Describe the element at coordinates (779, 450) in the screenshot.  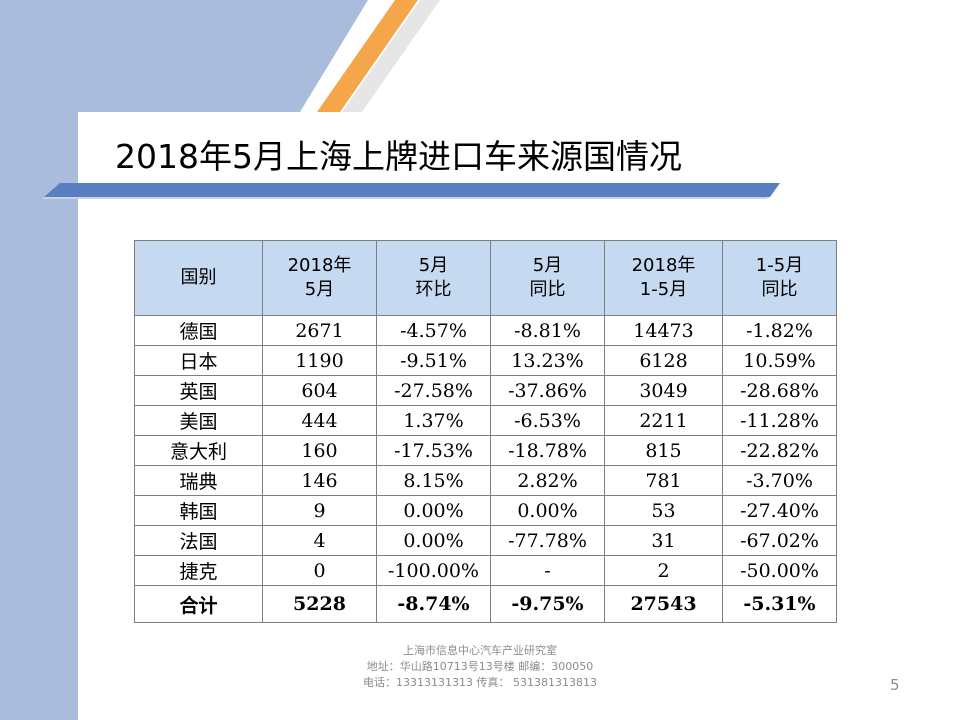
I see `value-cell: -22.82%` at that location.